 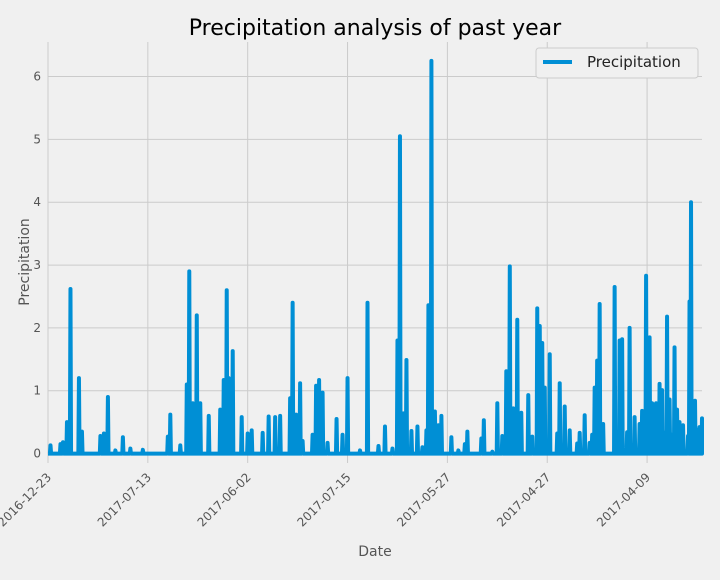 I want to click on legend-label-precipitation: Precipitation, so click(x=634, y=62).